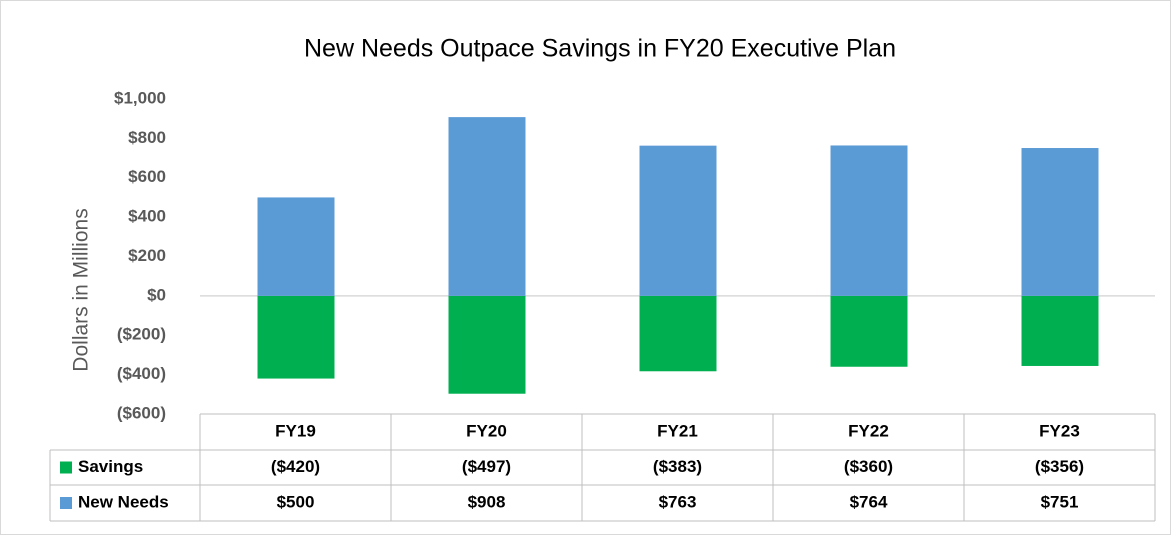  I want to click on data-table-value: ($497), so click(486, 466).